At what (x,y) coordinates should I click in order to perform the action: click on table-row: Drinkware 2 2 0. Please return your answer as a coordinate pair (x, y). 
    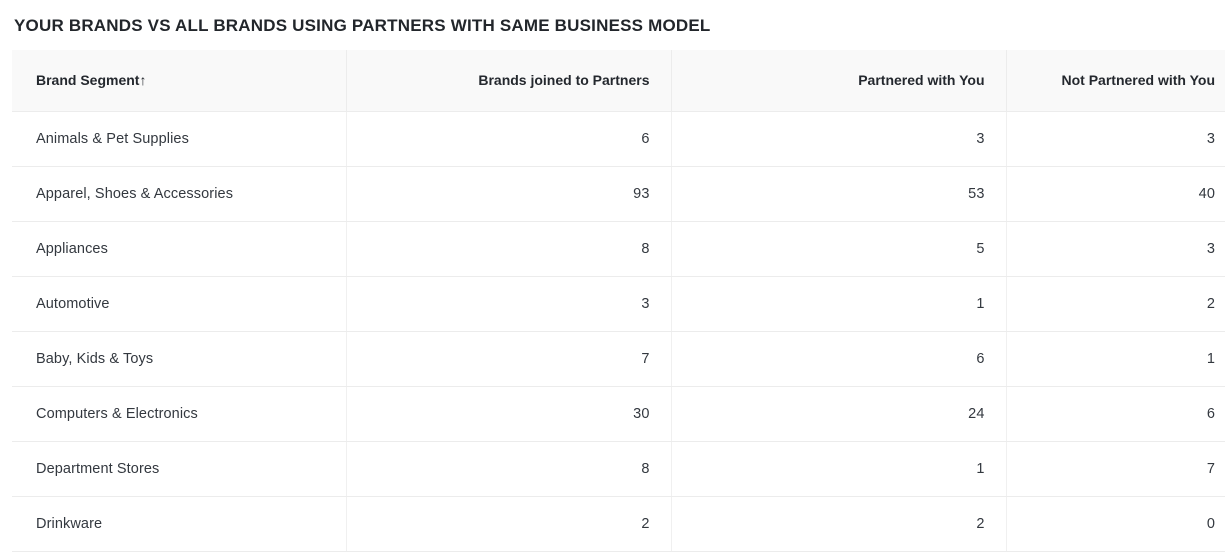
    Looking at the image, I should click on (618, 524).